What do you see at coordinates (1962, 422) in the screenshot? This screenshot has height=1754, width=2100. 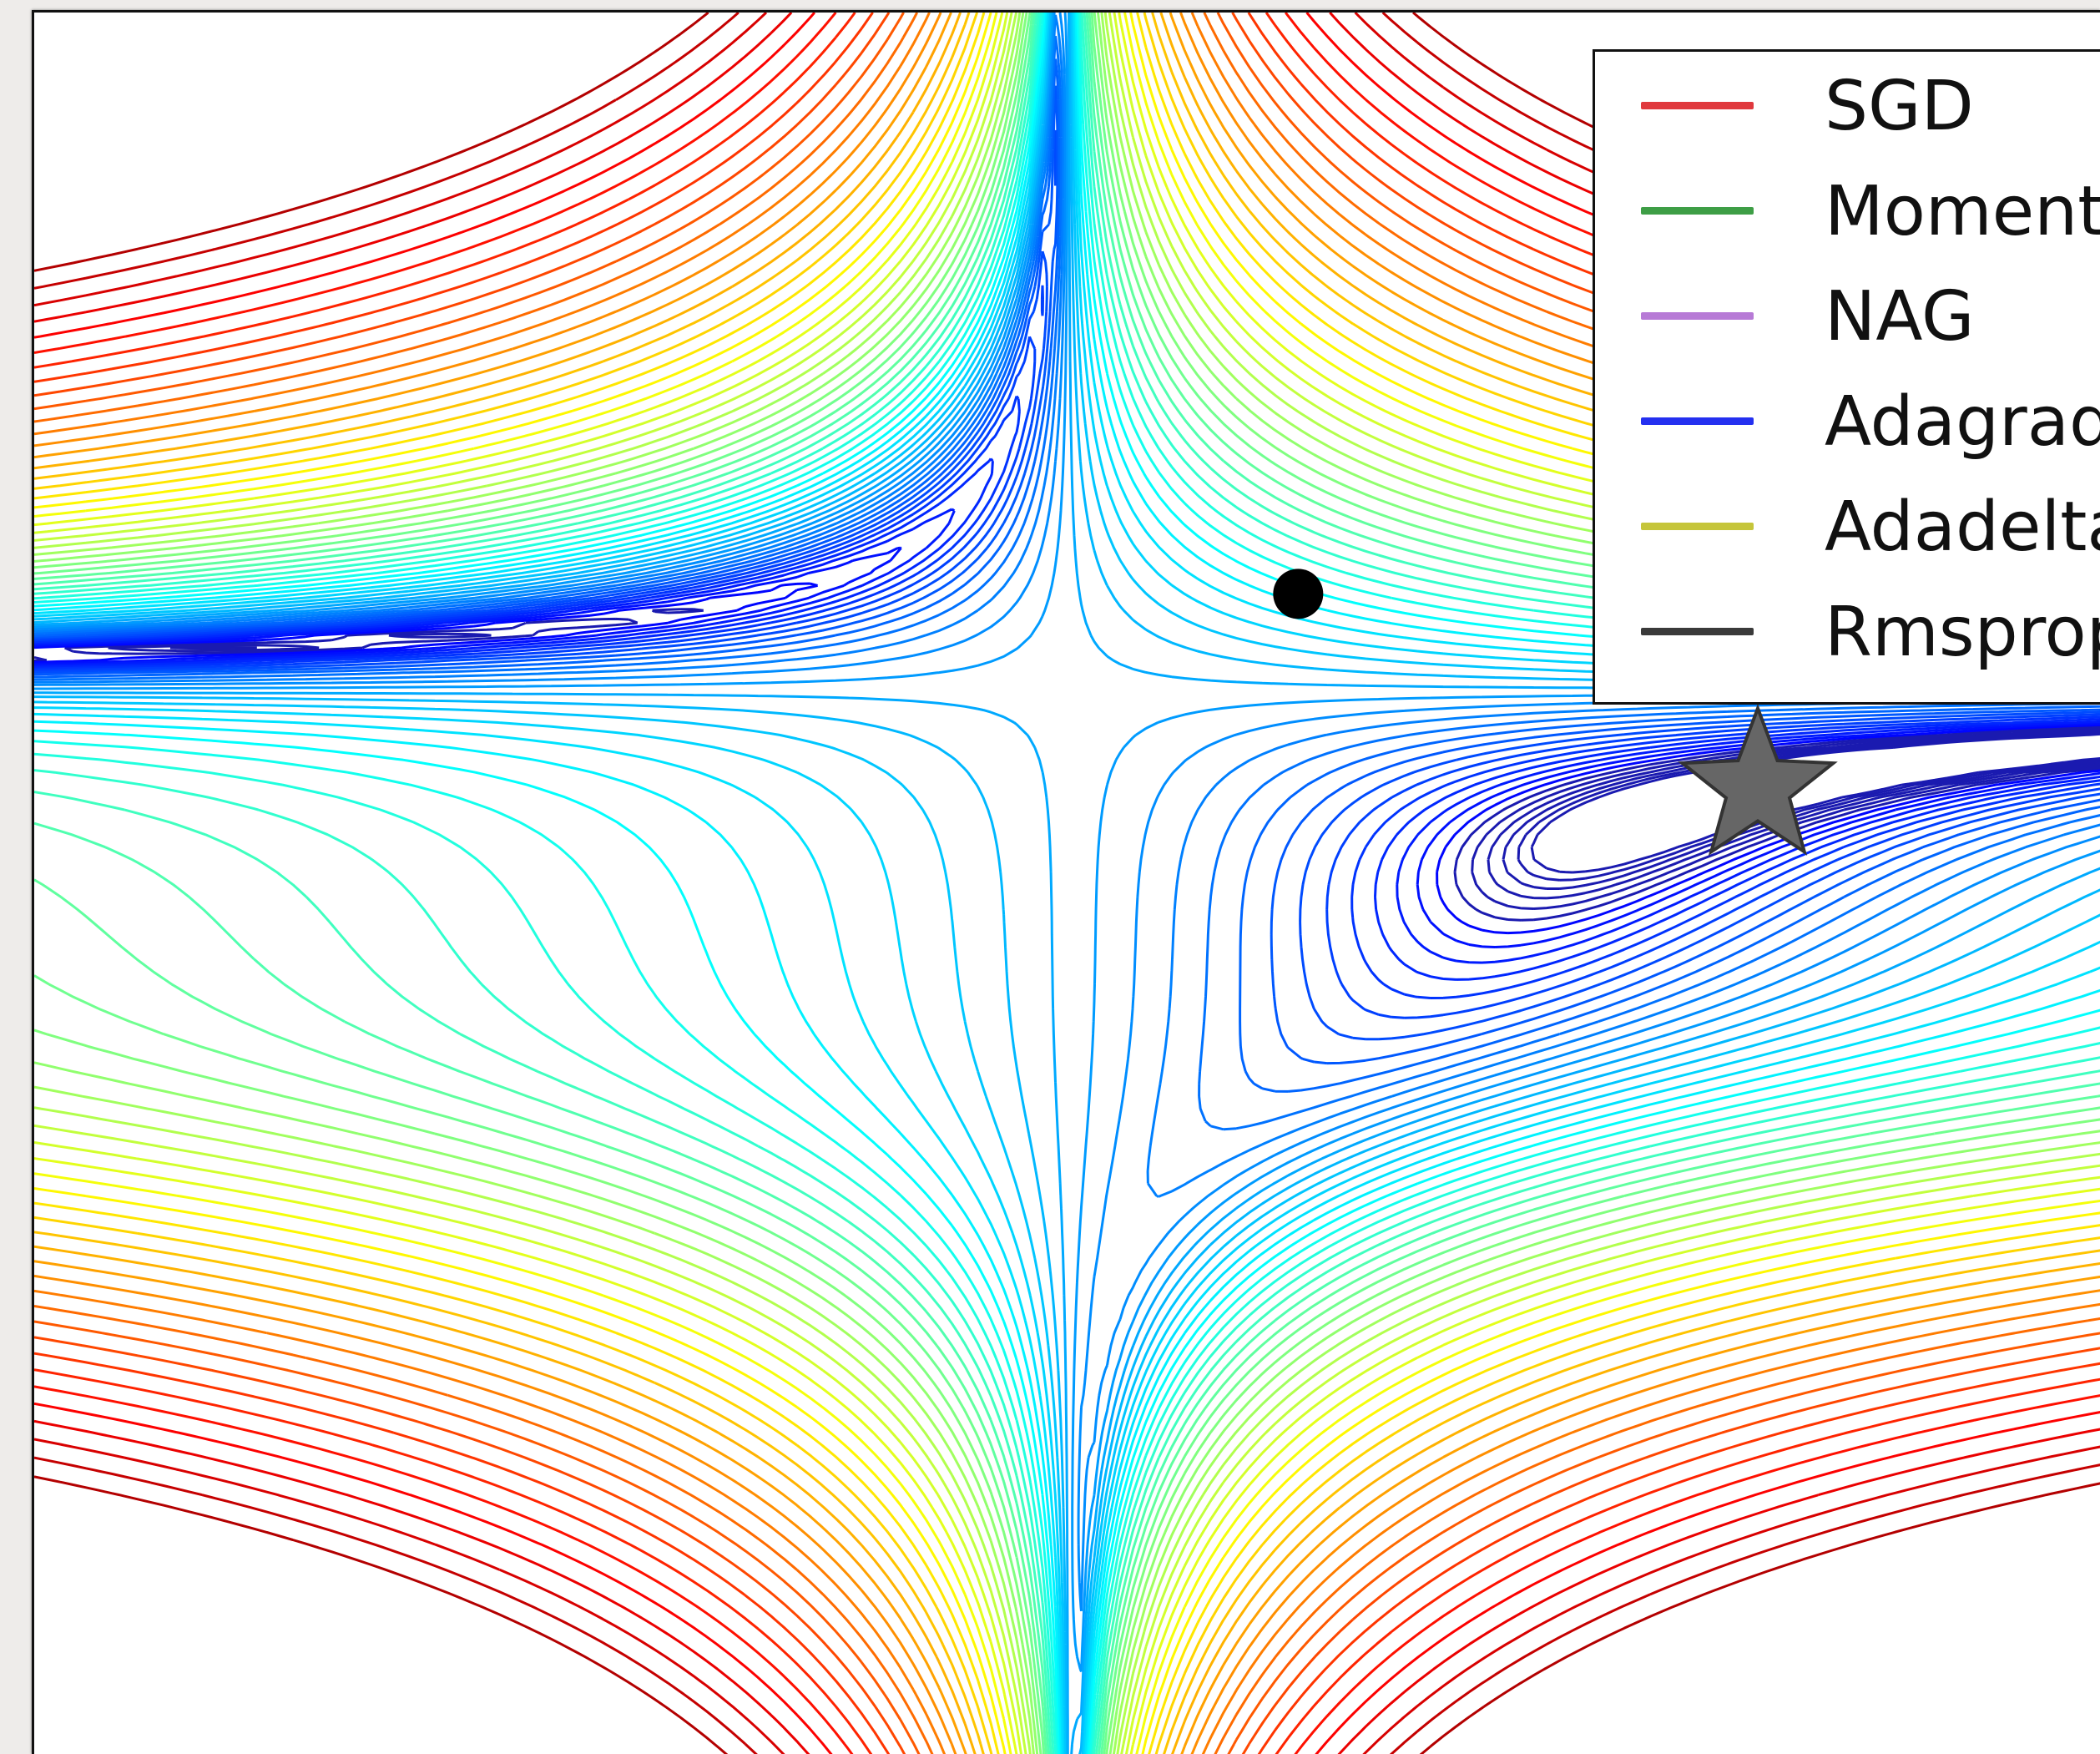 I see `legend-label: Adagrad` at bounding box center [1962, 422].